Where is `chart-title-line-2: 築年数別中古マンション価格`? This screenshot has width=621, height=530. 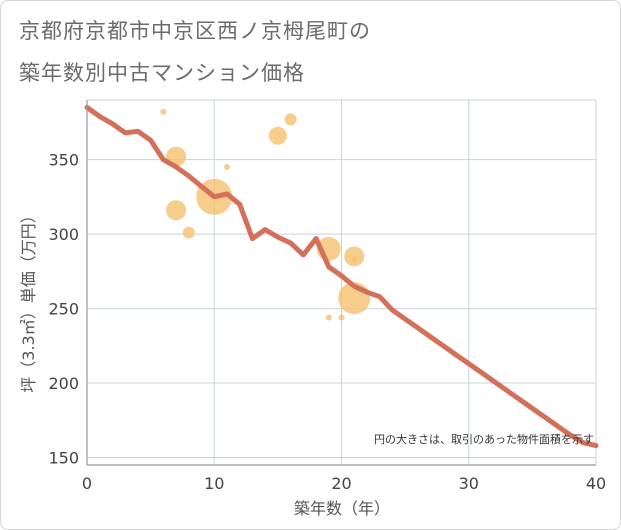
chart-title-line-2: 築年数別中古マンション価格 is located at coordinates (162, 73).